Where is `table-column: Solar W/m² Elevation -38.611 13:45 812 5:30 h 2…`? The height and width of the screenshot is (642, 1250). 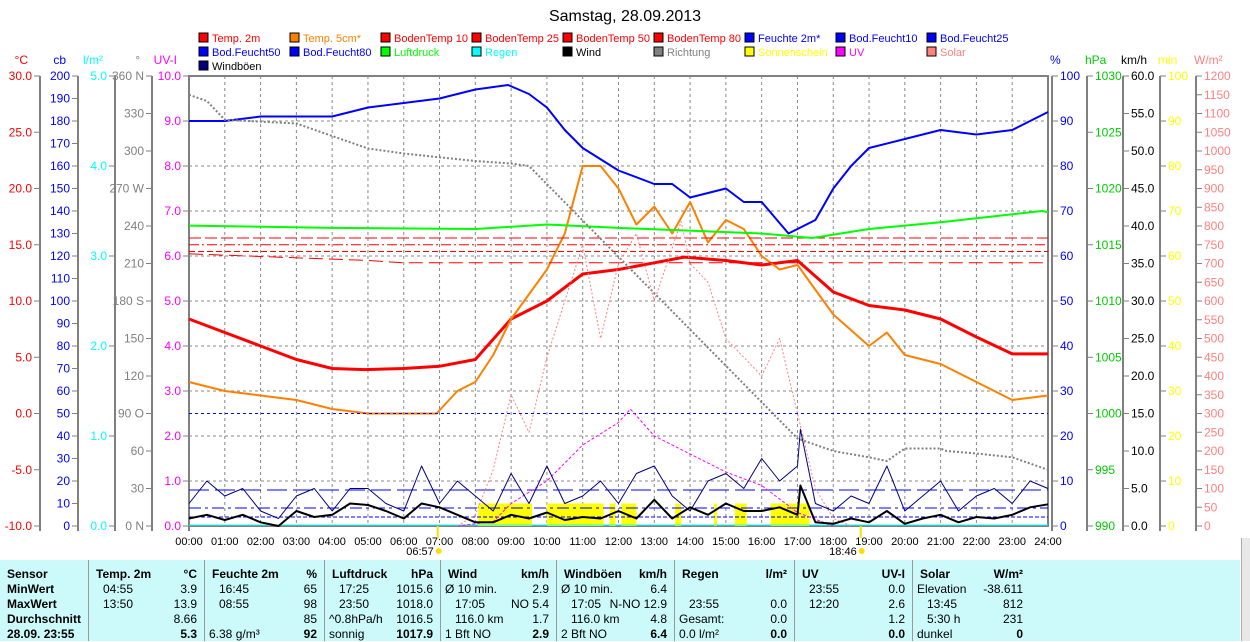
table-column: Solar W/m² Elevation -38.611 13:45 812 5:30 h 2… is located at coordinates (971, 600).